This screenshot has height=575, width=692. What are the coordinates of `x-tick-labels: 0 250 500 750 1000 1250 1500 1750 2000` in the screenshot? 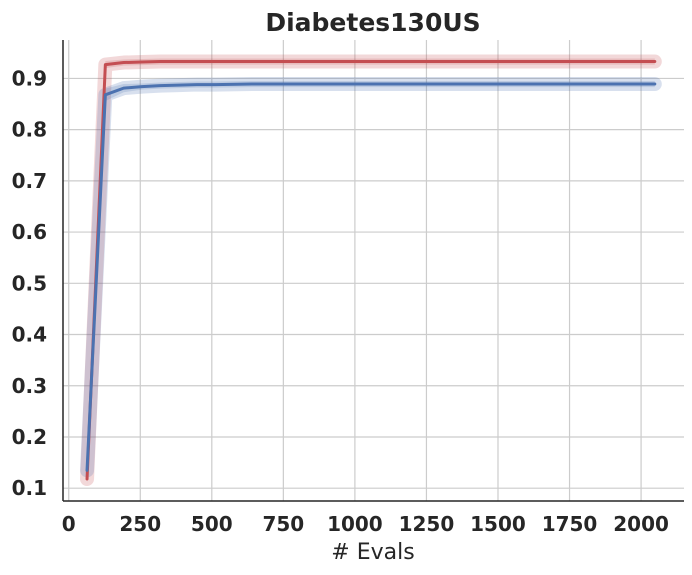 It's located at (365, 524).